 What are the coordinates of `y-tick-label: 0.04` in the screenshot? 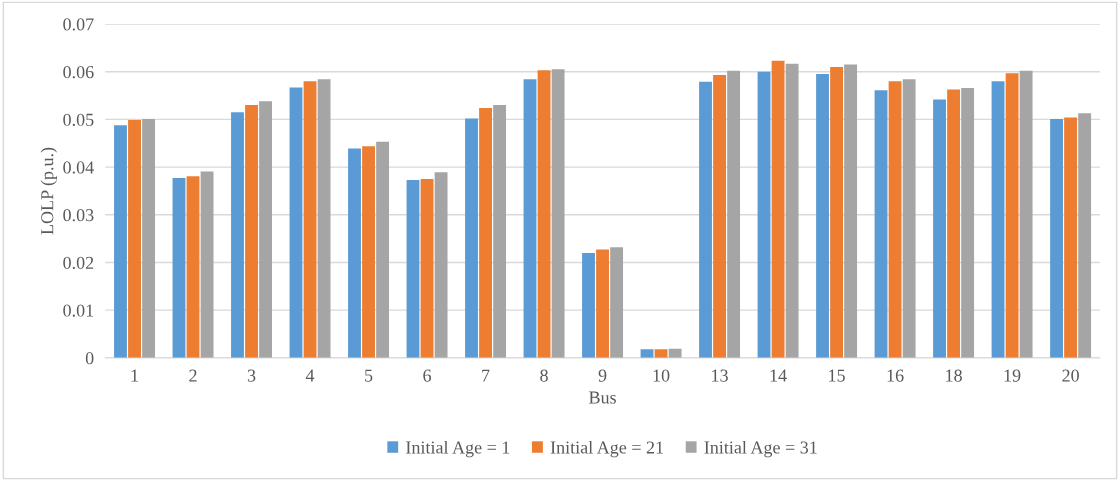 It's located at (78, 167).